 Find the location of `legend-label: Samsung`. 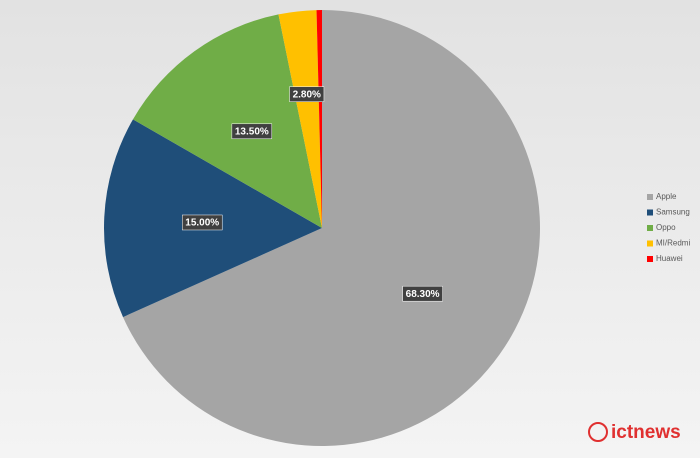

legend-label: Samsung is located at coordinates (673, 212).